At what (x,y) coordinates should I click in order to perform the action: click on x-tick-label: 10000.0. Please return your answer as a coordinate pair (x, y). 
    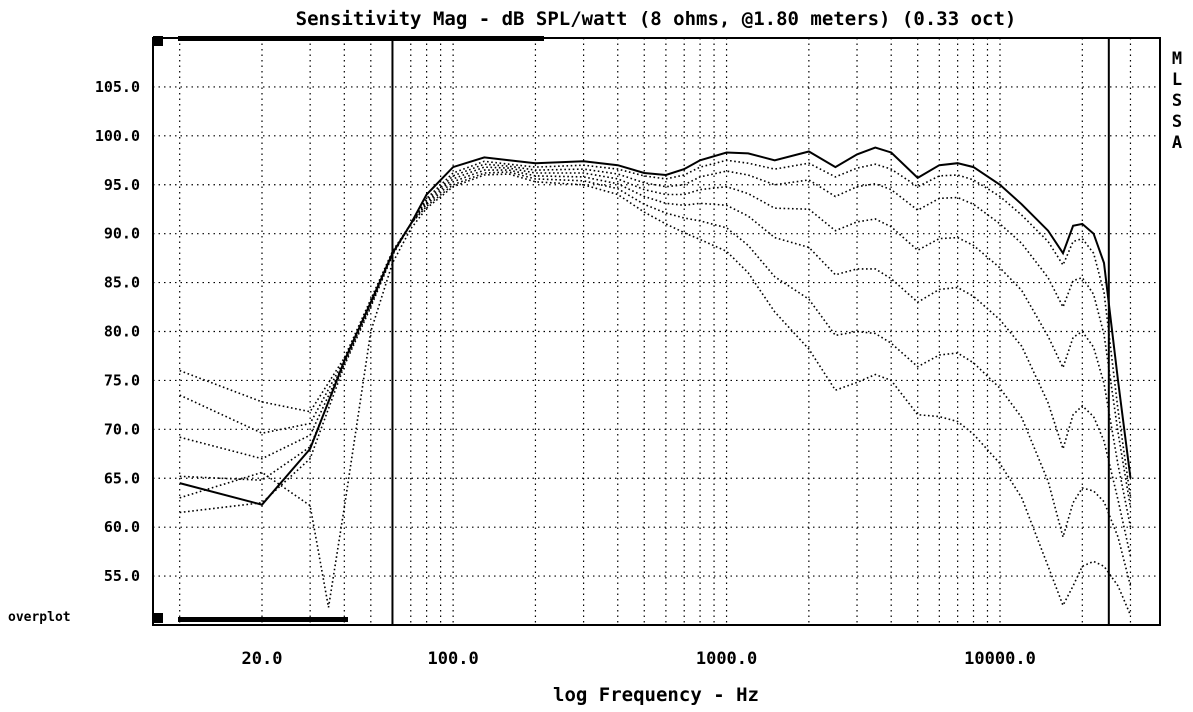
    Looking at the image, I should click on (1000, 659).